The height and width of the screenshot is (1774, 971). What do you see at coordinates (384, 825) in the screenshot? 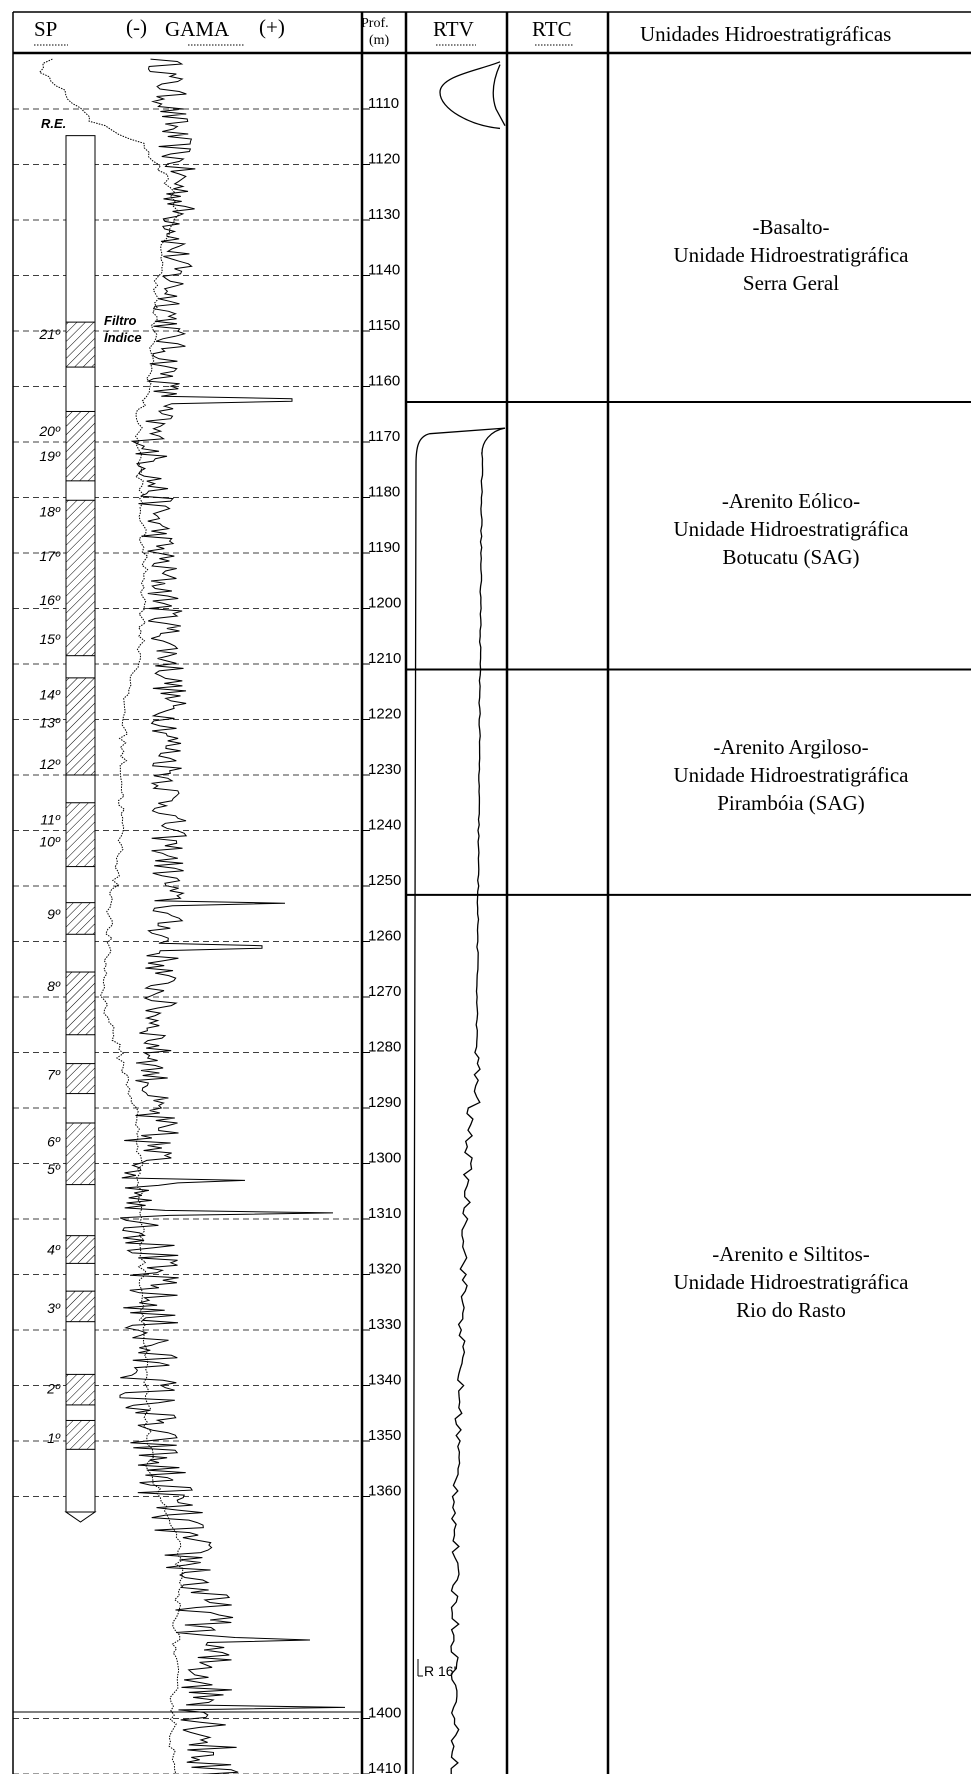
I see `depth-tick-label: 1240` at bounding box center [384, 825].